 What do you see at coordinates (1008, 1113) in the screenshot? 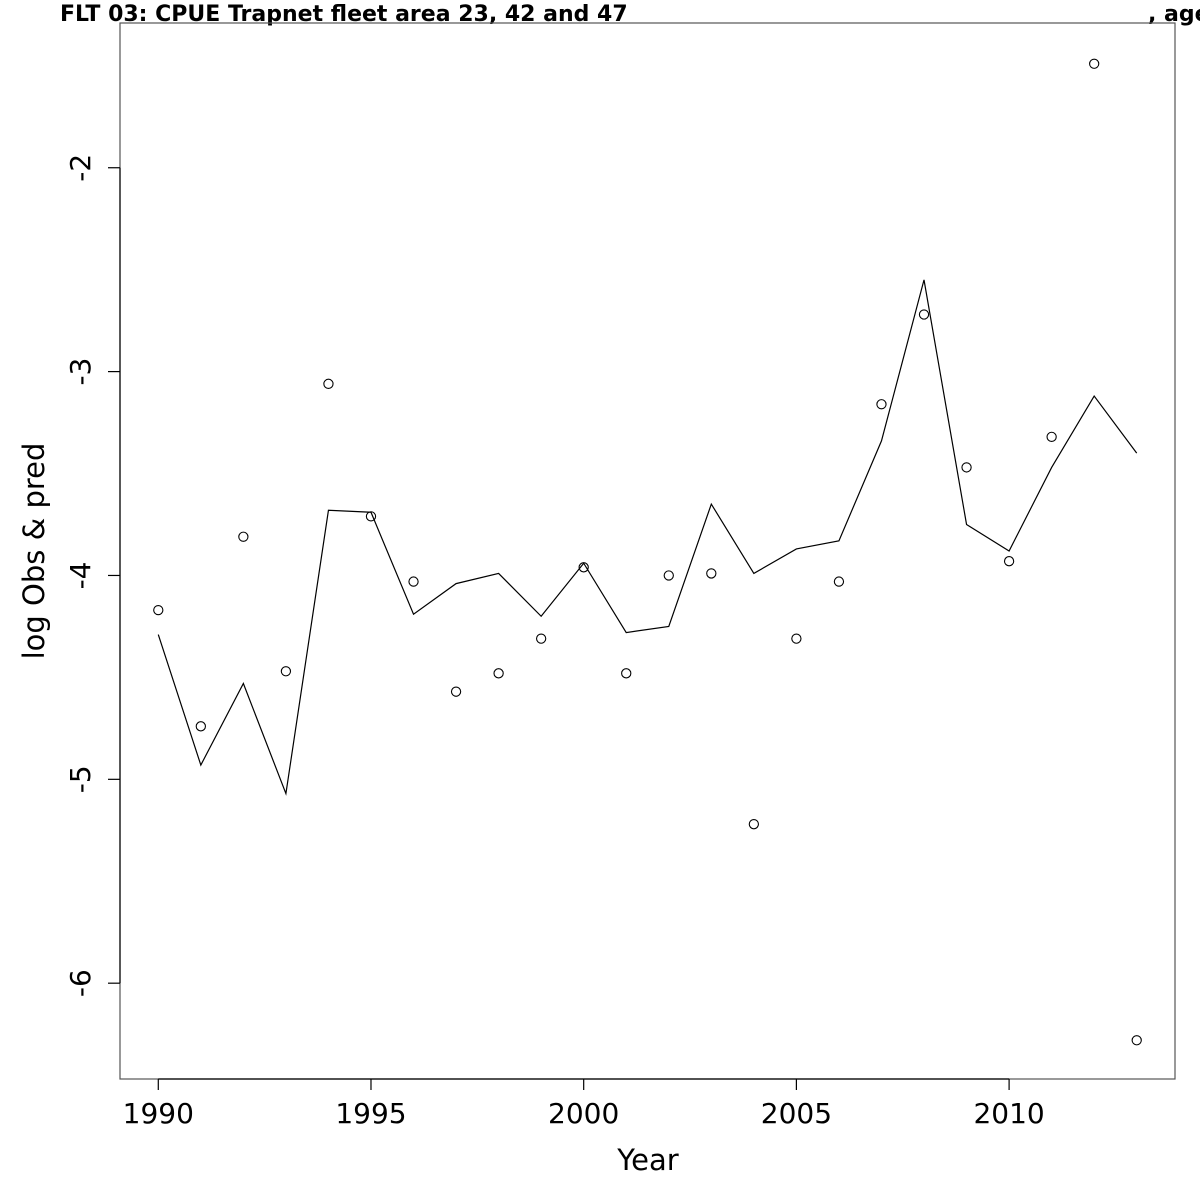
I see `x-tick-label: 2010` at bounding box center [1008, 1113].